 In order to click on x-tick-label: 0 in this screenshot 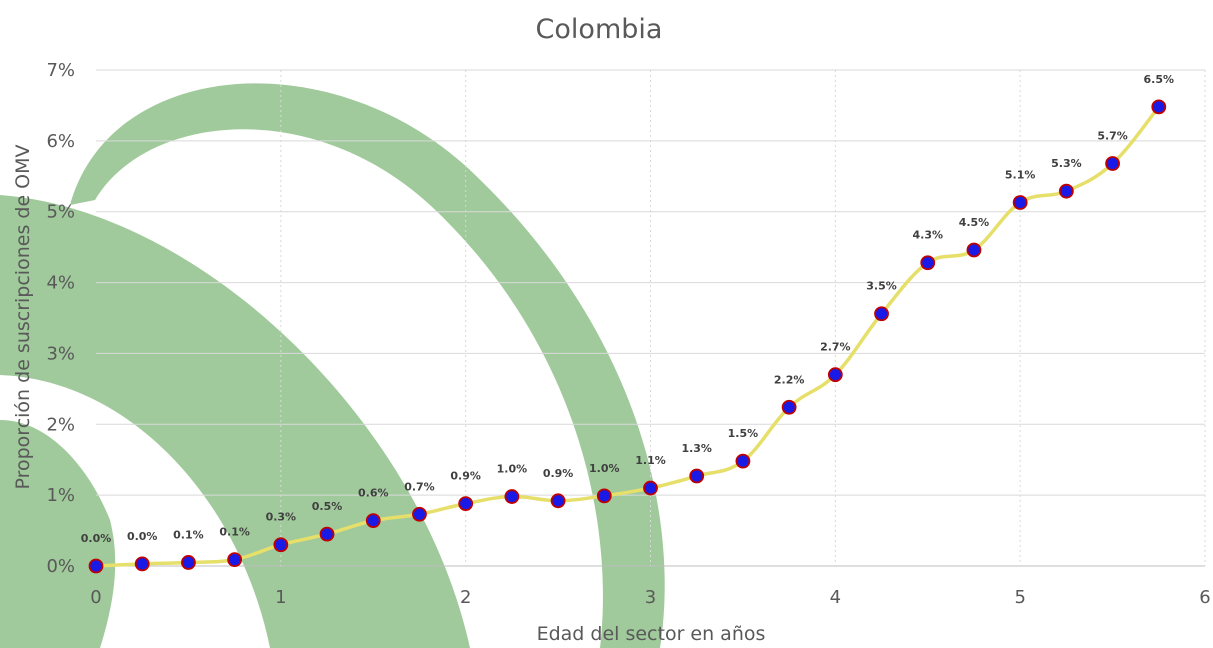, I will do `click(95, 597)`.